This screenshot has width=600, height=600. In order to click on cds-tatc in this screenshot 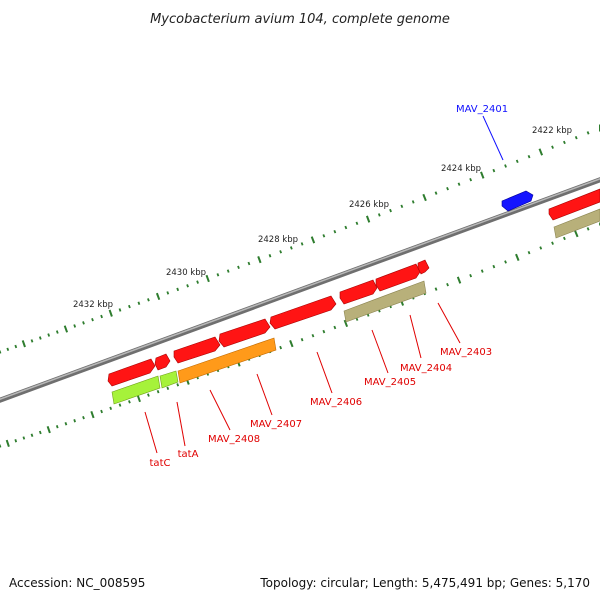, I will do `click(136, 390)`.